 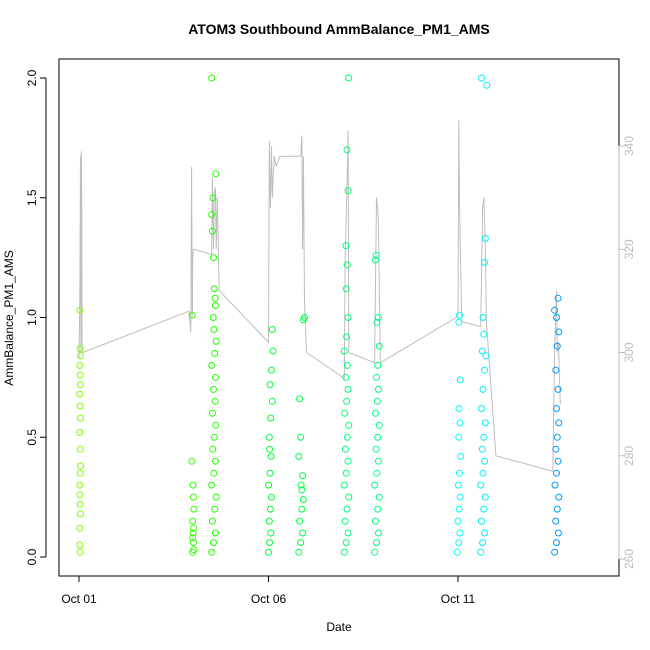 What do you see at coordinates (629, 455) in the screenshot?
I see `right-tick-label: 280` at bounding box center [629, 455].